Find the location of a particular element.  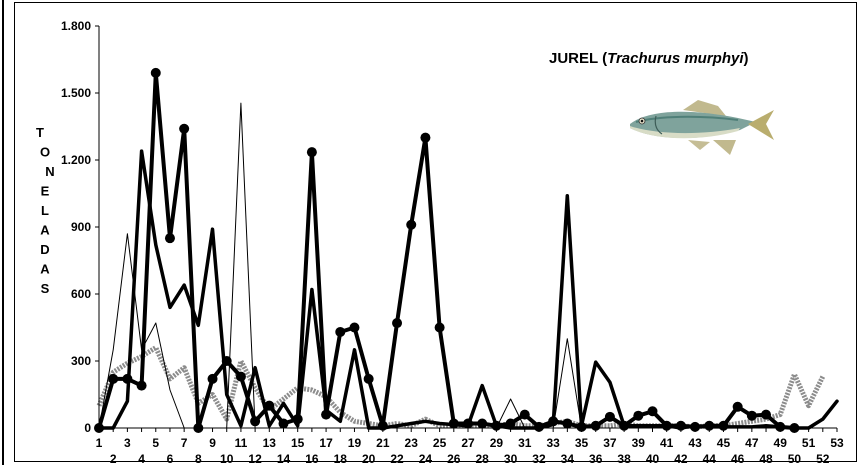

x-tick-label: 49 is located at coordinates (781, 443).